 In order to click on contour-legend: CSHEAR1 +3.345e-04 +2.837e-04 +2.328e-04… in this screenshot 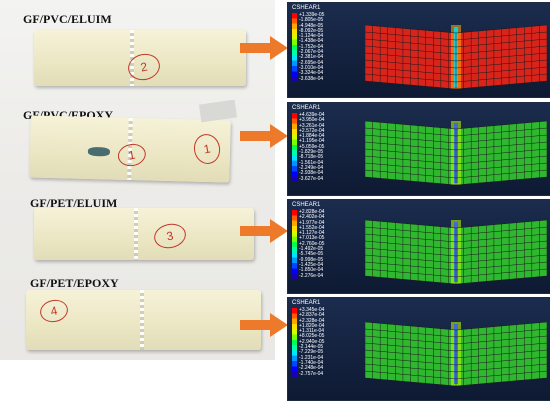, I will do `click(322, 338)`.